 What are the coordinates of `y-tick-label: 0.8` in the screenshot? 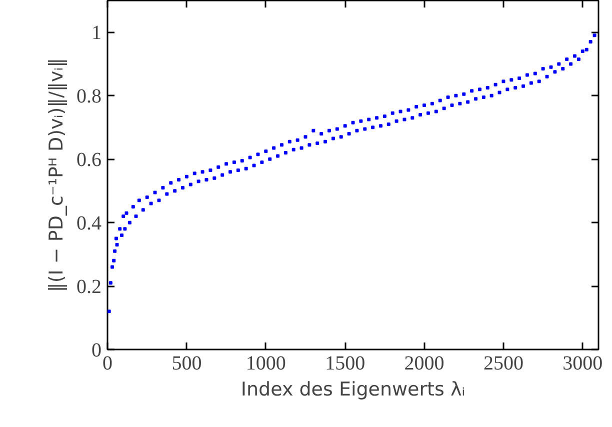 It's located at (89, 97).